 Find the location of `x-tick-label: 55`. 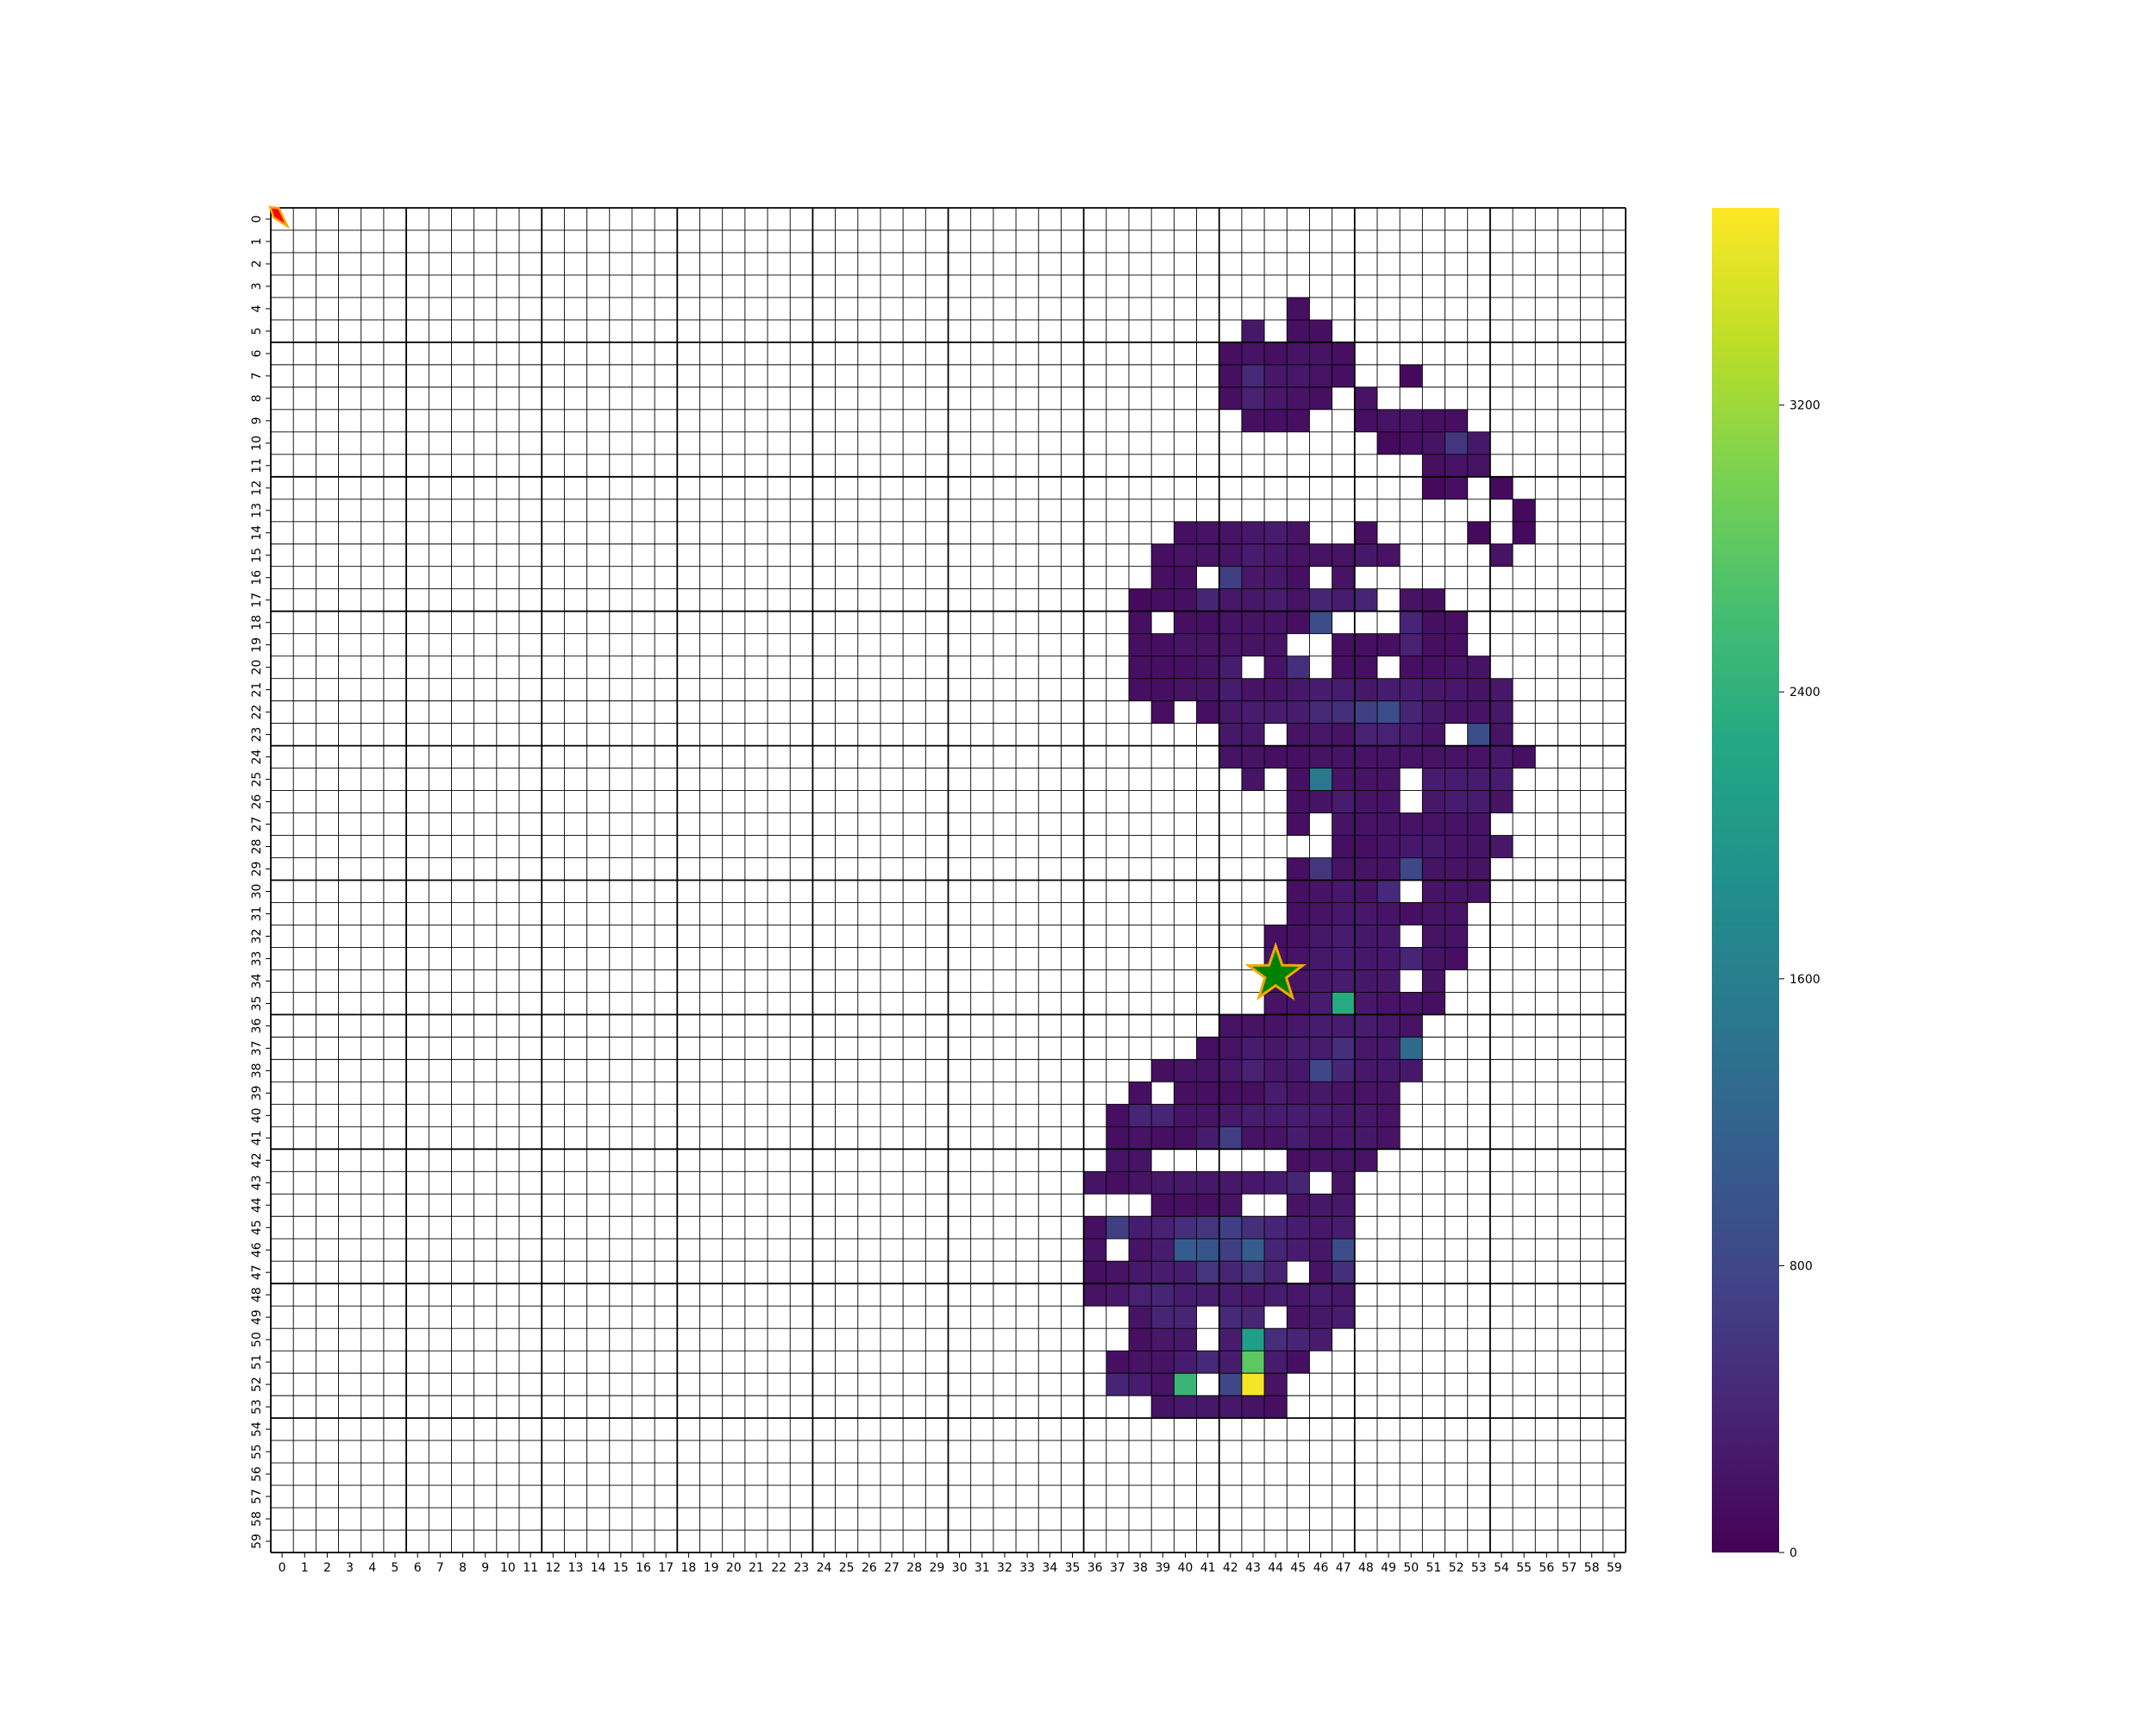

x-tick-label: 55 is located at coordinates (1524, 1568).